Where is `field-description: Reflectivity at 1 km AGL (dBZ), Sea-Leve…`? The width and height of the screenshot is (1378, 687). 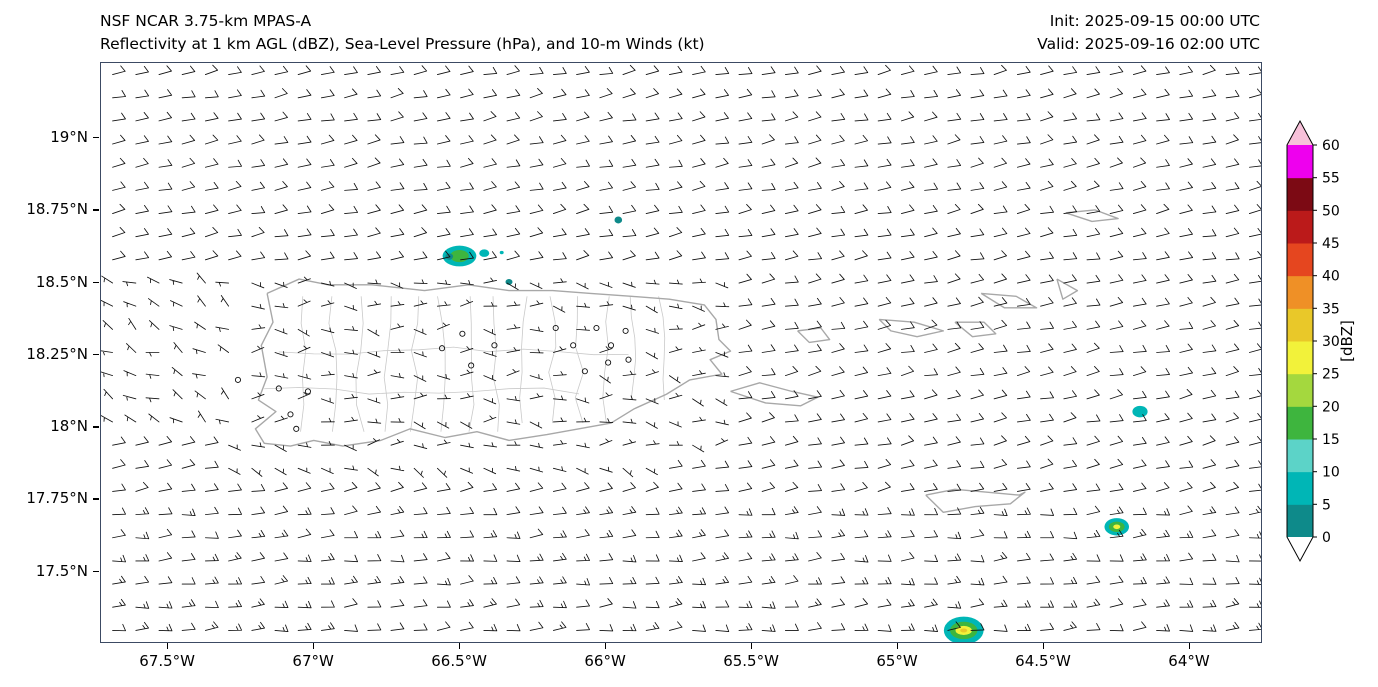 field-description: Reflectivity at 1 km AGL (dBZ), Sea-Leve… is located at coordinates (402, 44).